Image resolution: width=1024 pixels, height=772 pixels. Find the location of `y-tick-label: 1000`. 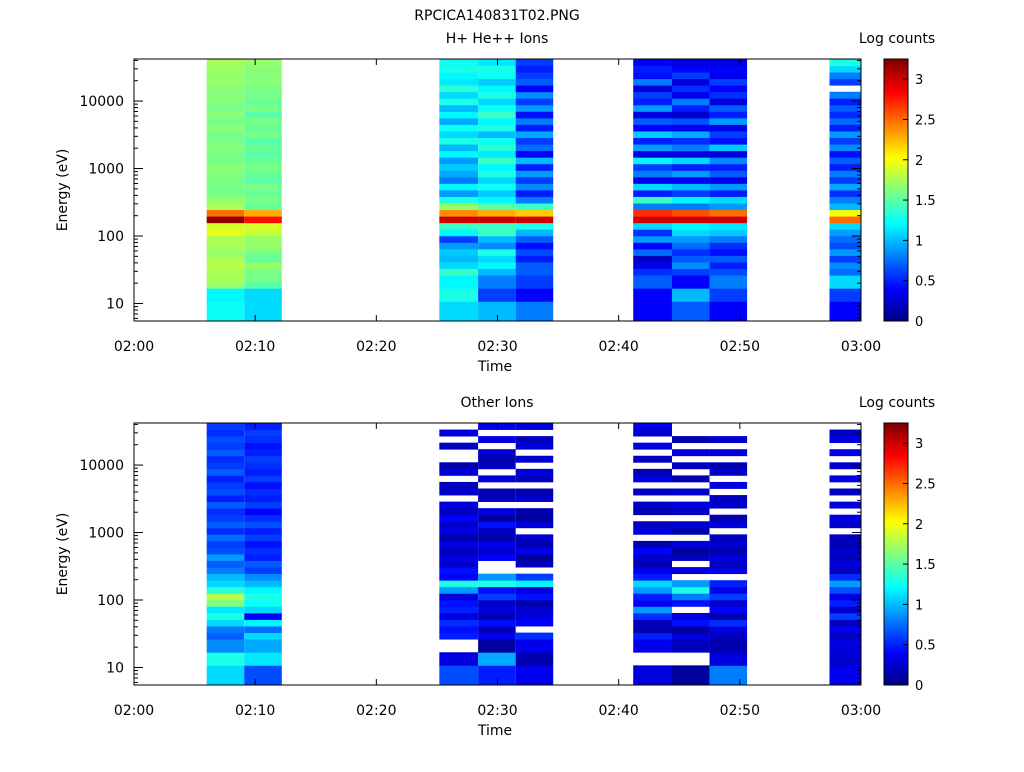

y-tick-label: 1000 is located at coordinates (106, 534).